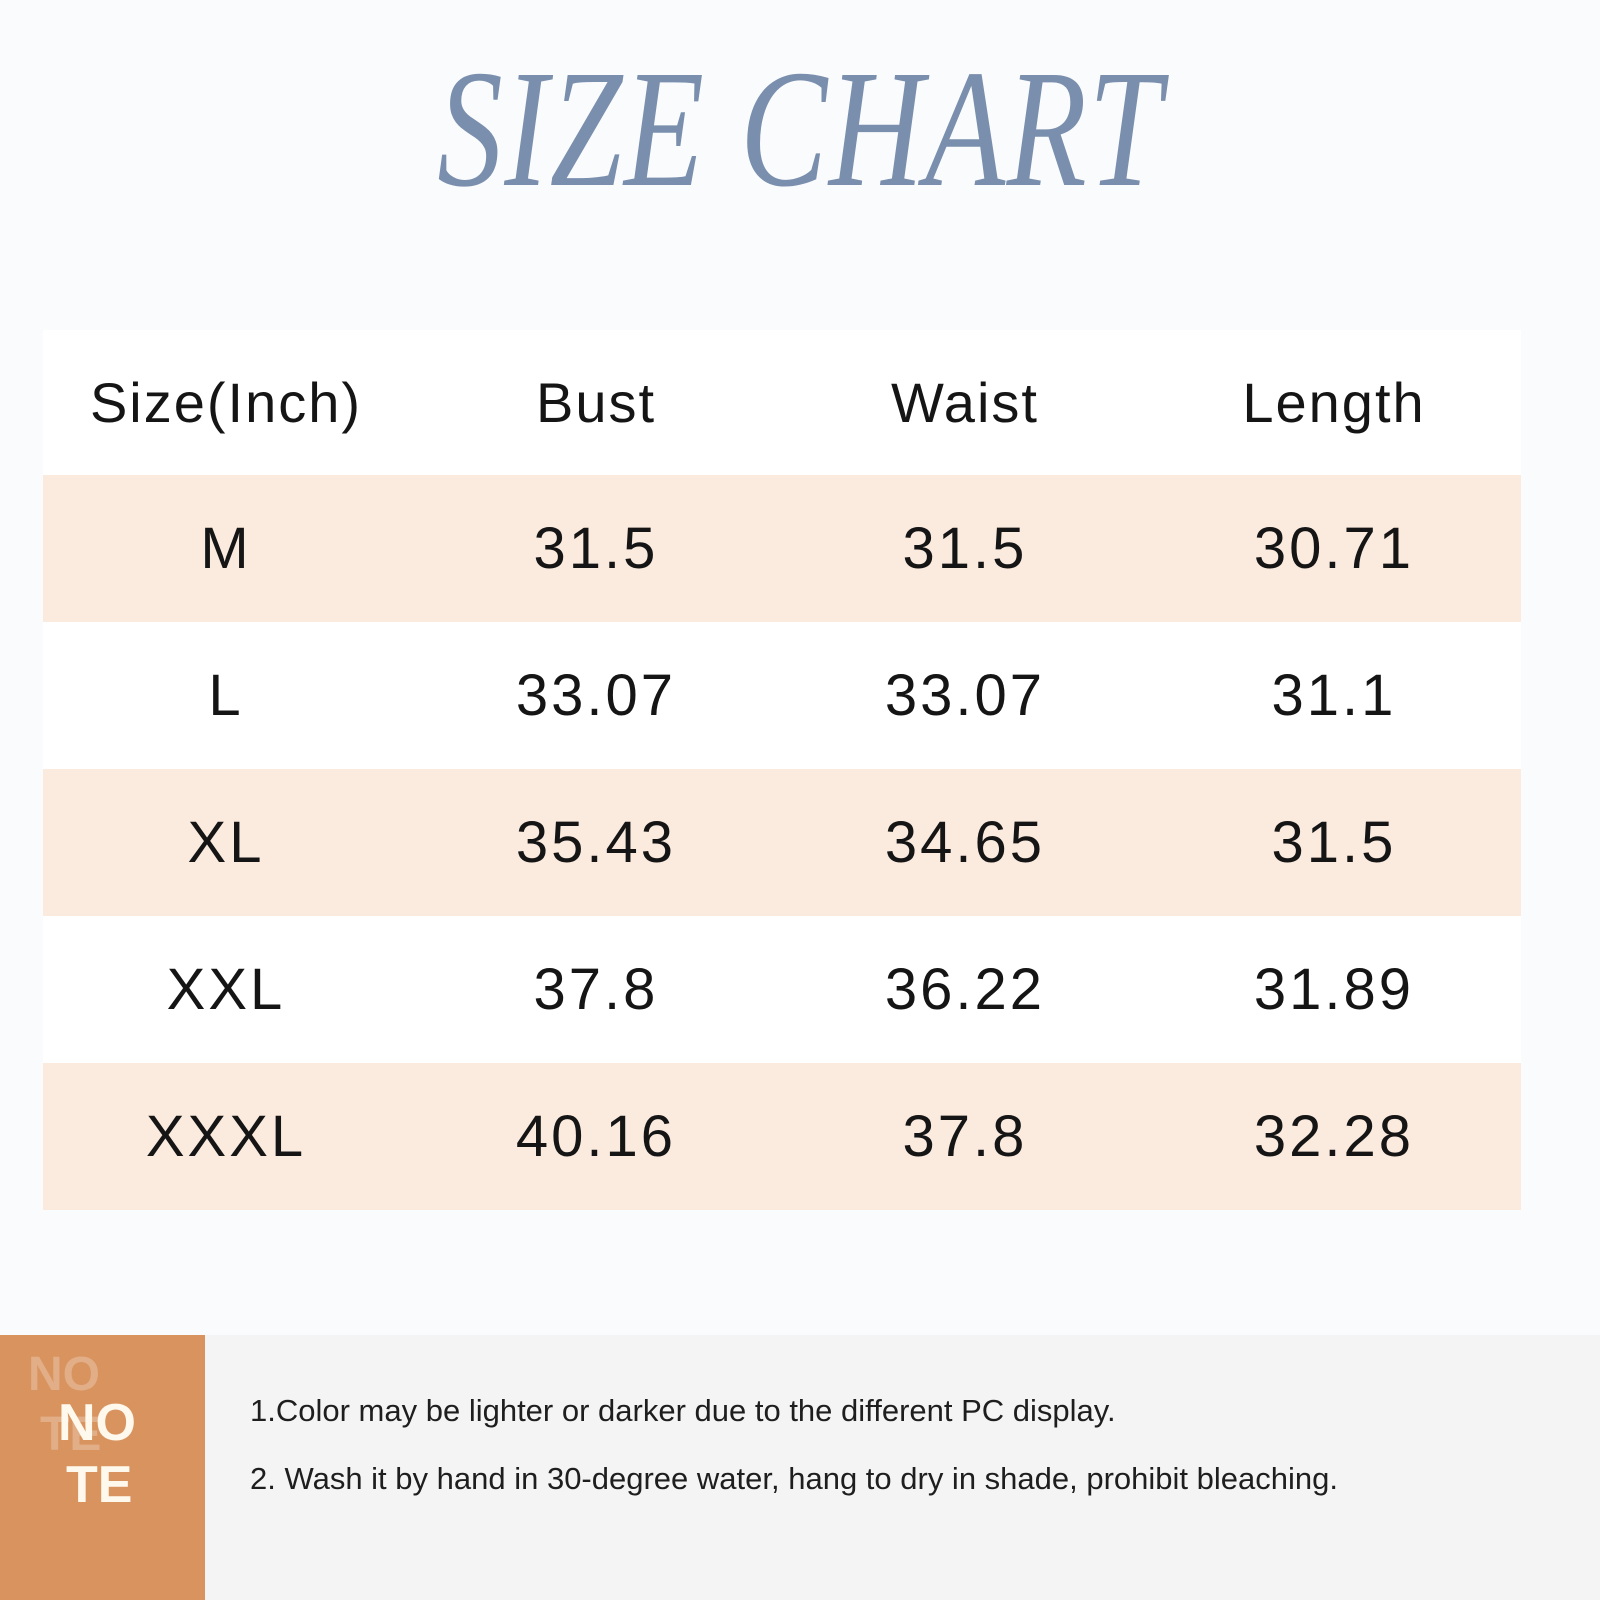 This screenshot has height=1600, width=1600. I want to click on cell-length: 31.5, so click(1334, 842).